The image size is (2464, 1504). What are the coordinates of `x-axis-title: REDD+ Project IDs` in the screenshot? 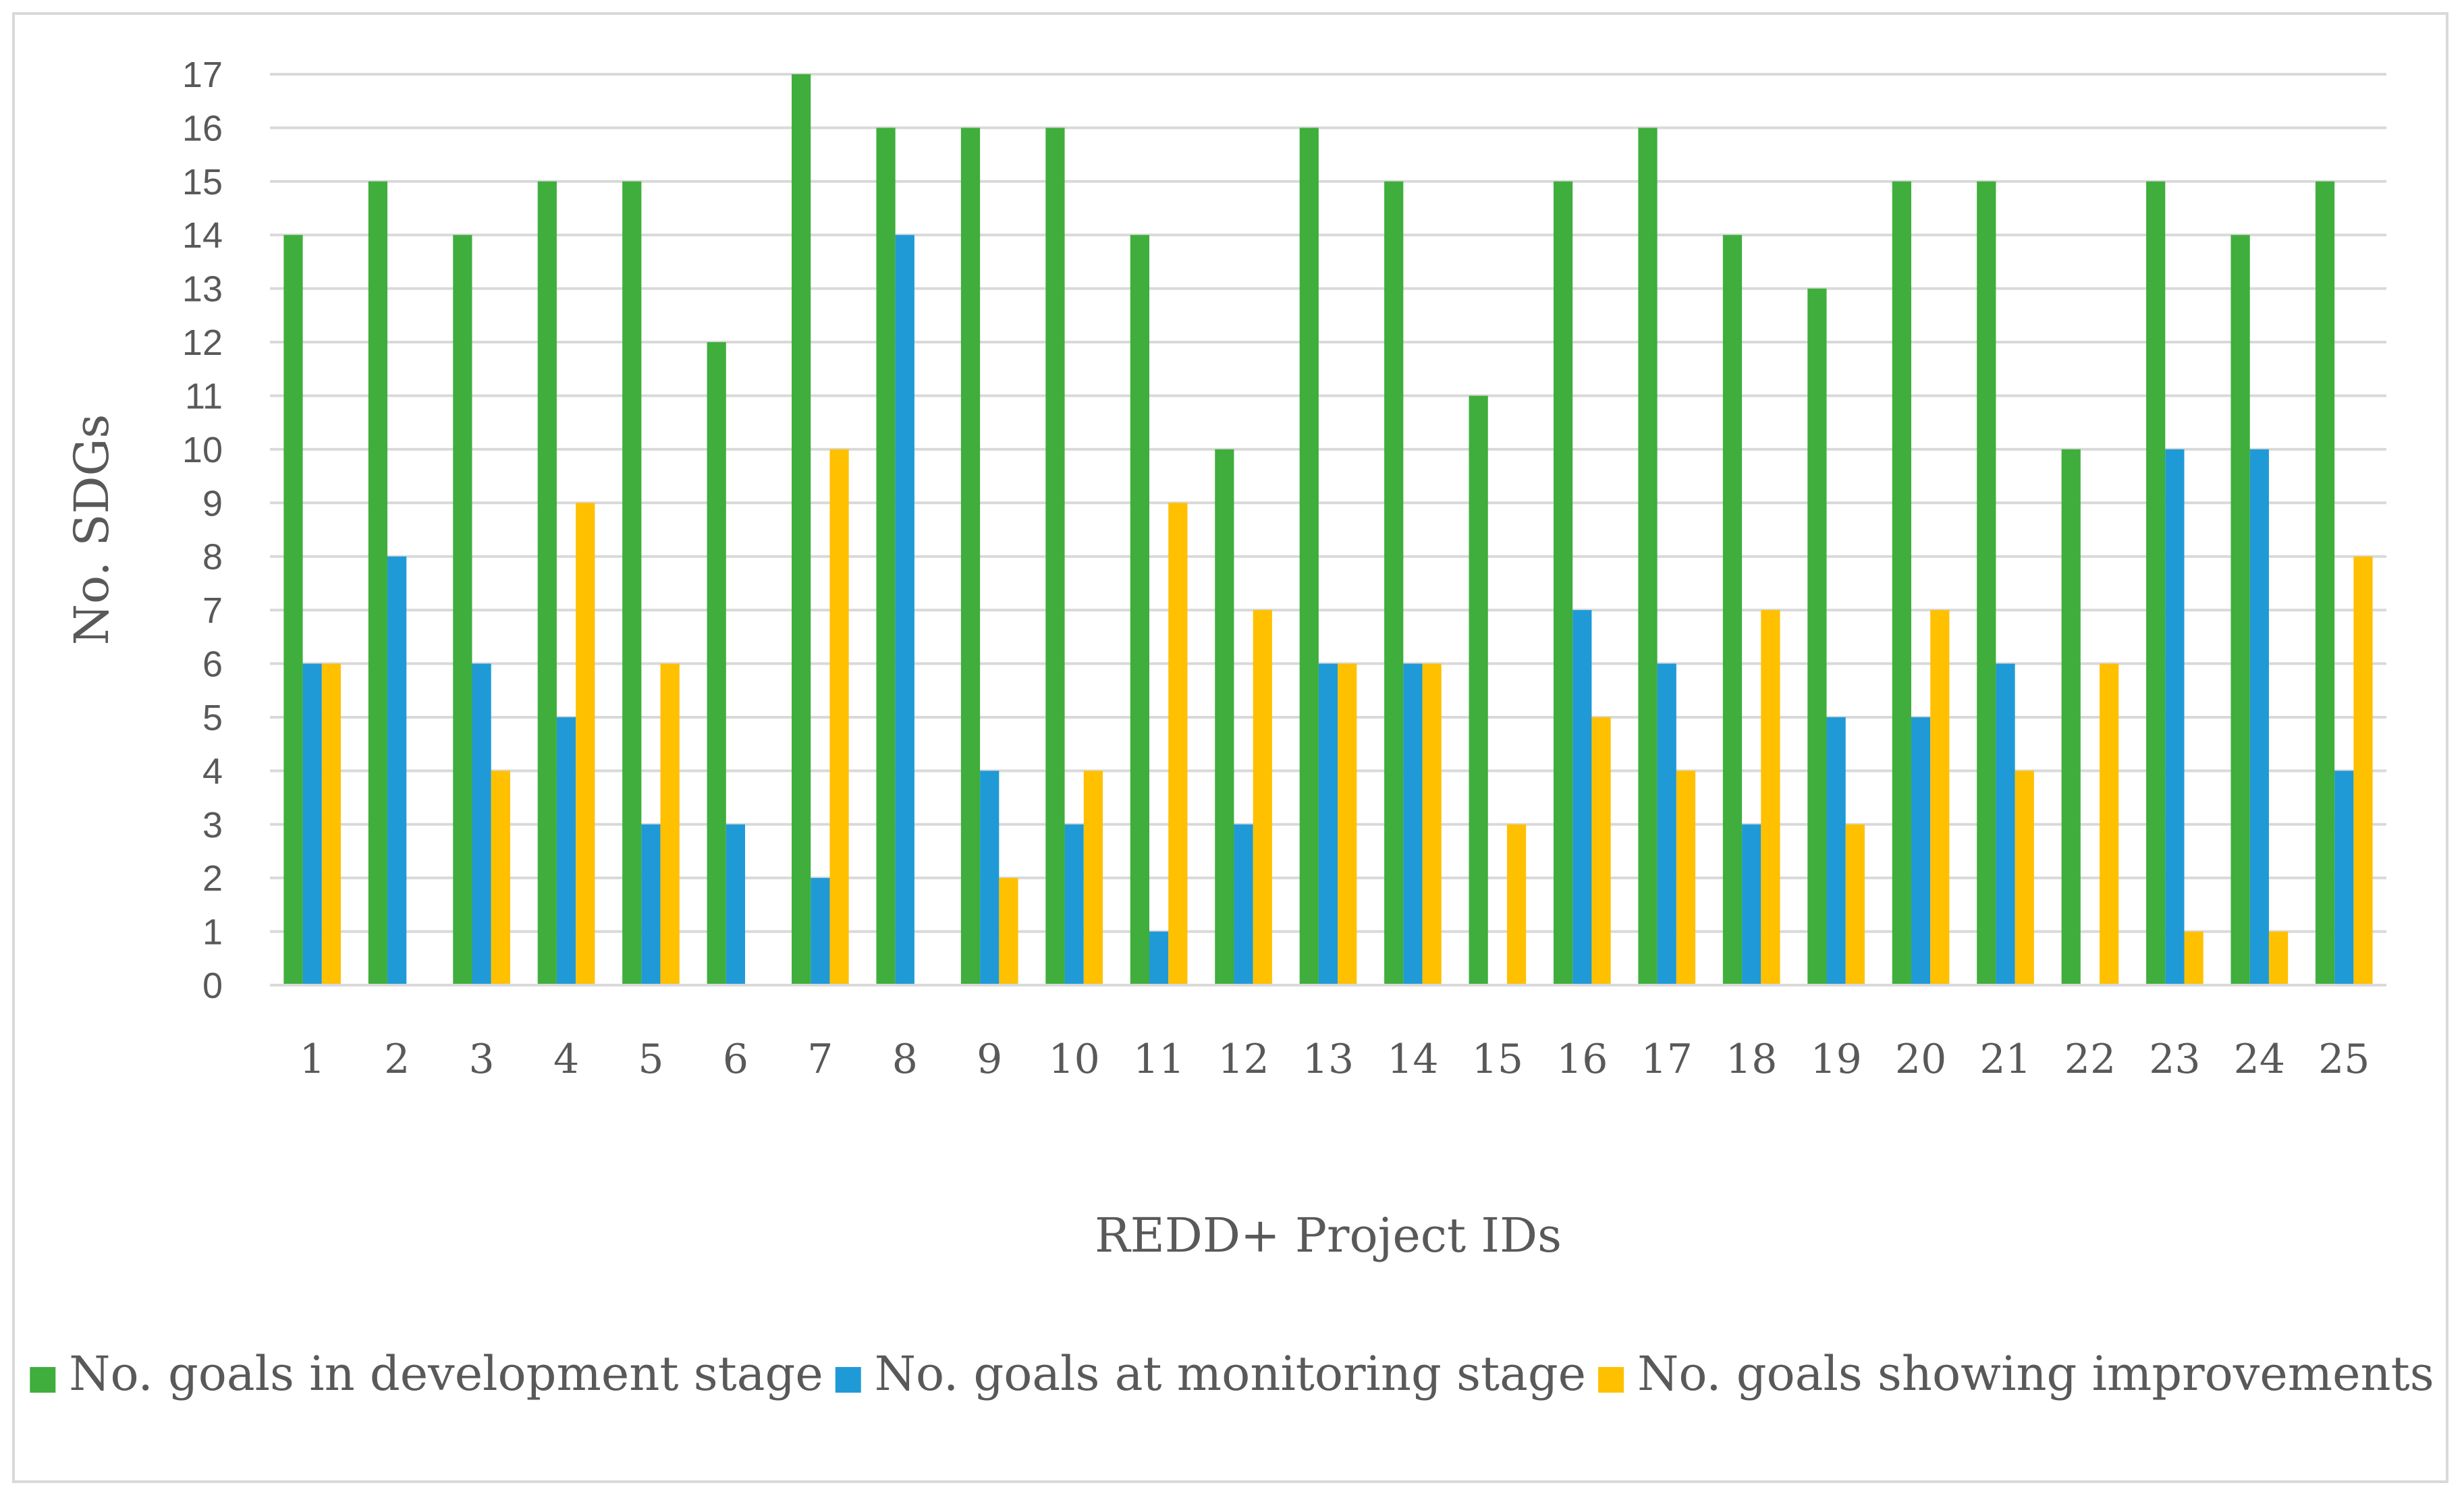 It's located at (1328, 1235).